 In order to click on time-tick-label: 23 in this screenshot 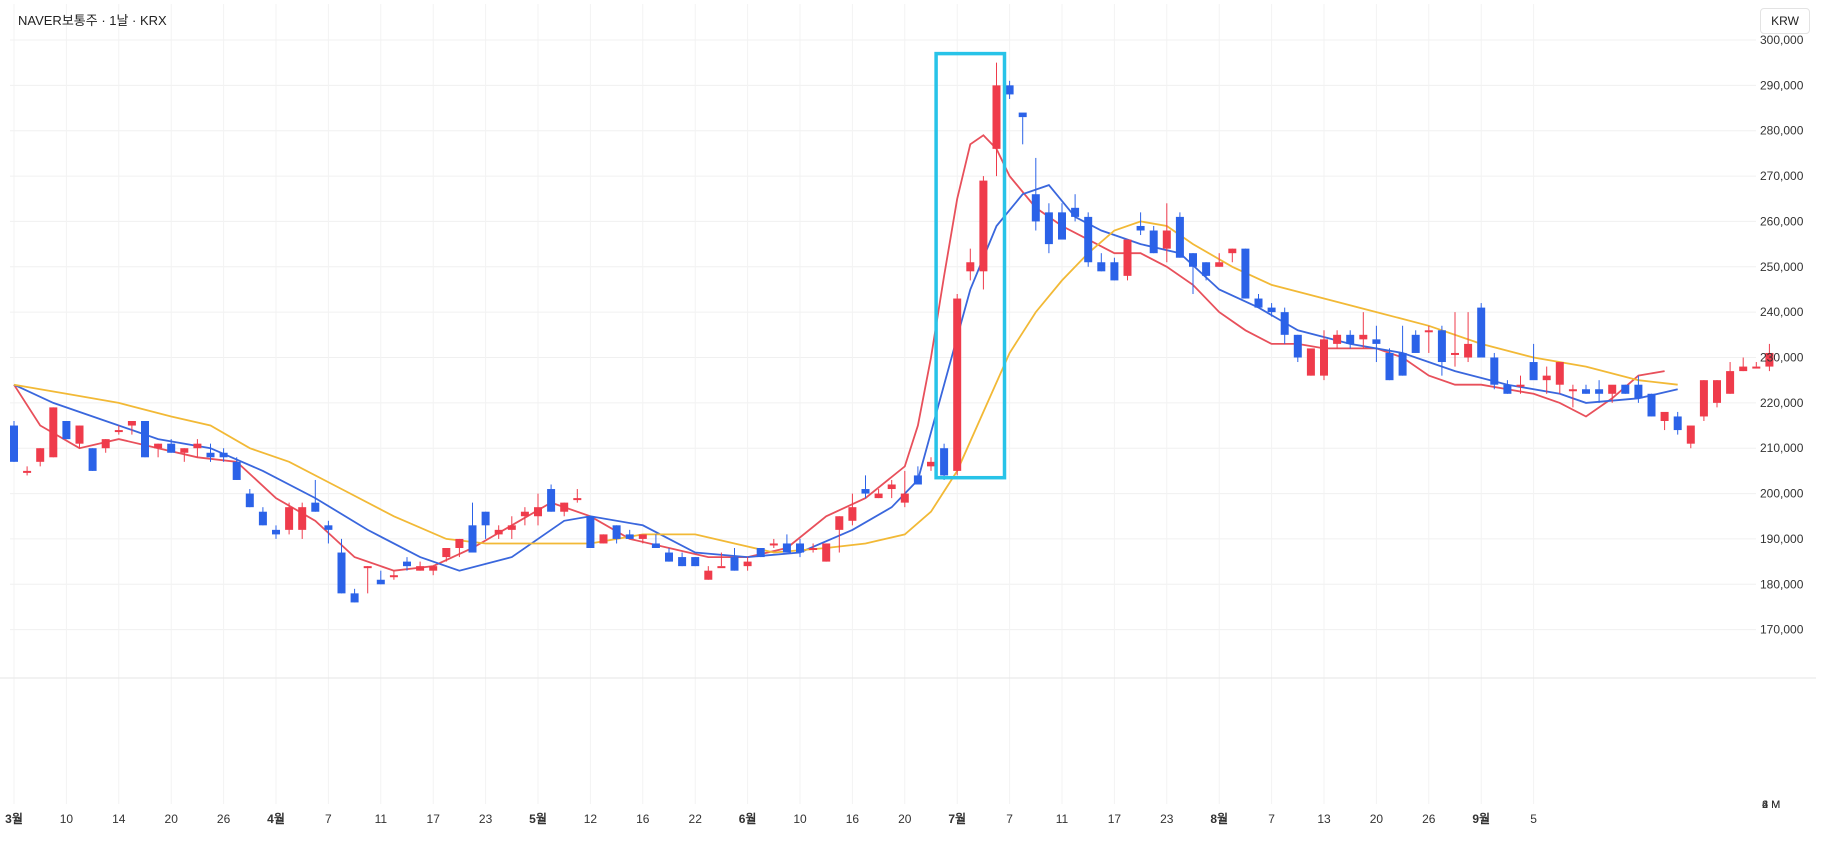, I will do `click(486, 819)`.